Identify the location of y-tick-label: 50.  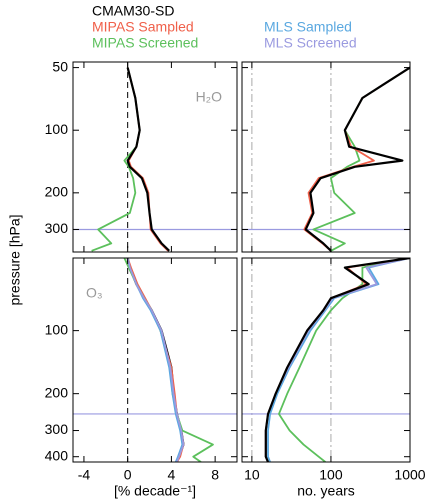
(60, 66).